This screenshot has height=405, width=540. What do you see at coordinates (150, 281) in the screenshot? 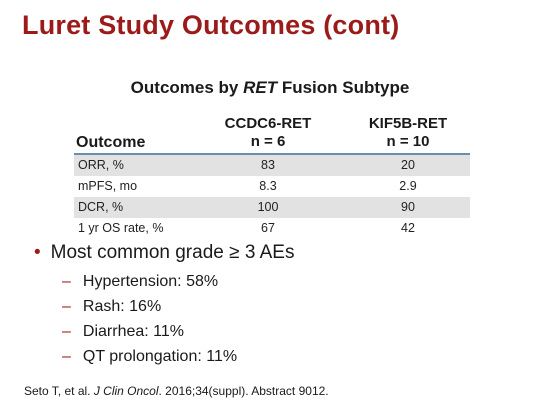
I see `sub-bullet-text: Hypertension: 58%` at bounding box center [150, 281].